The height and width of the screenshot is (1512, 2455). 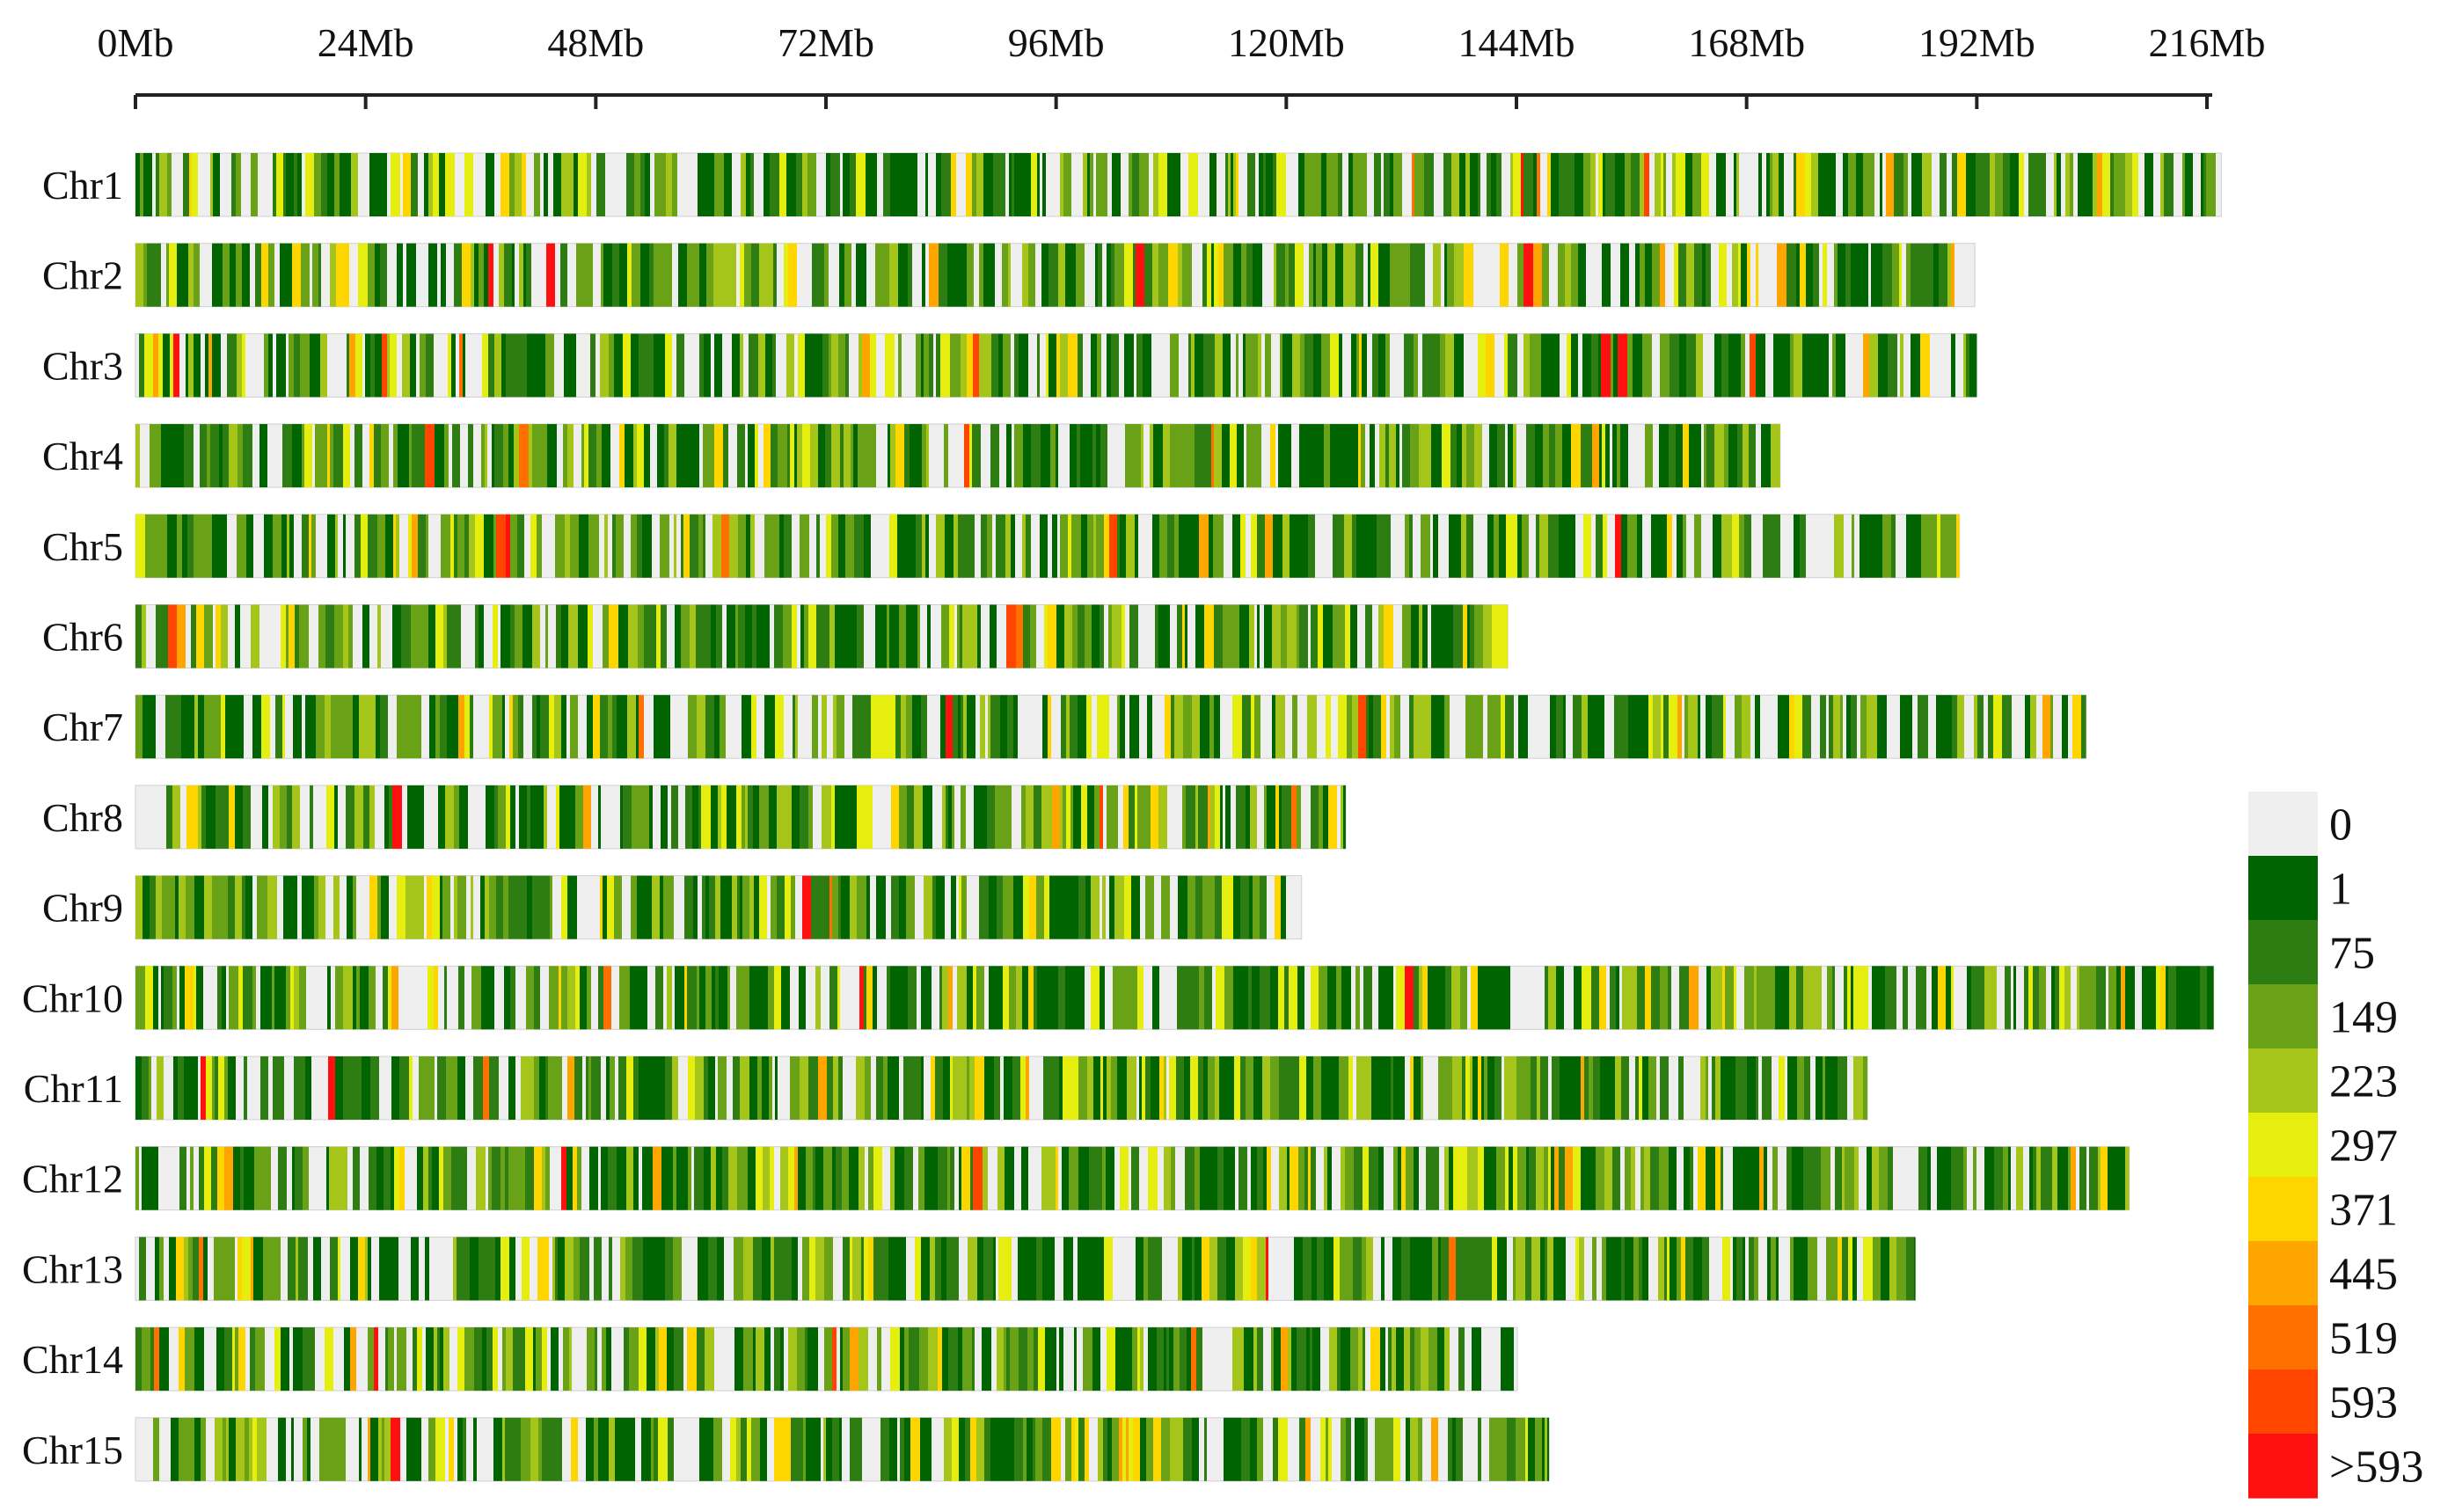 What do you see at coordinates (1516, 42) in the screenshot?
I see `x-tick-label: 144Mb` at bounding box center [1516, 42].